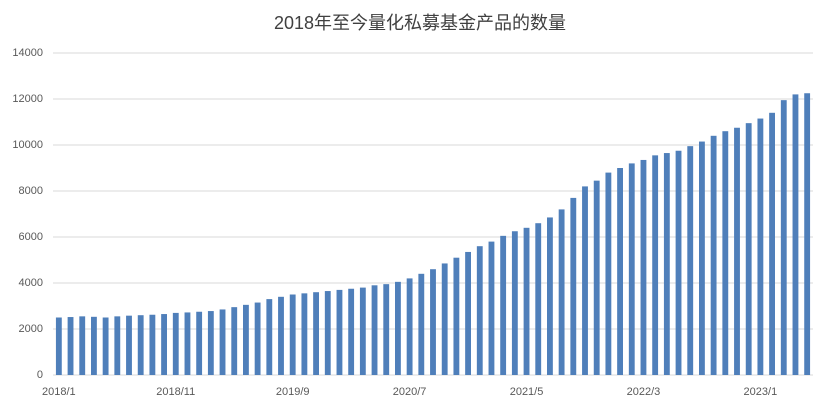 This screenshot has height=411, width=840. I want to click on chart-title: 2018年至今量化私募基金产品的数量, so click(420, 23).